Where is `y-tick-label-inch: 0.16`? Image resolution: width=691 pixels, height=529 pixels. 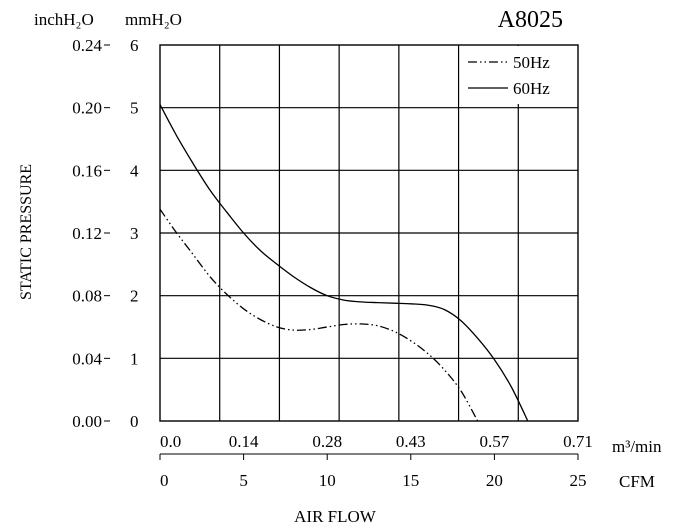
y-tick-label-inch: 0.16 is located at coordinates (87, 170).